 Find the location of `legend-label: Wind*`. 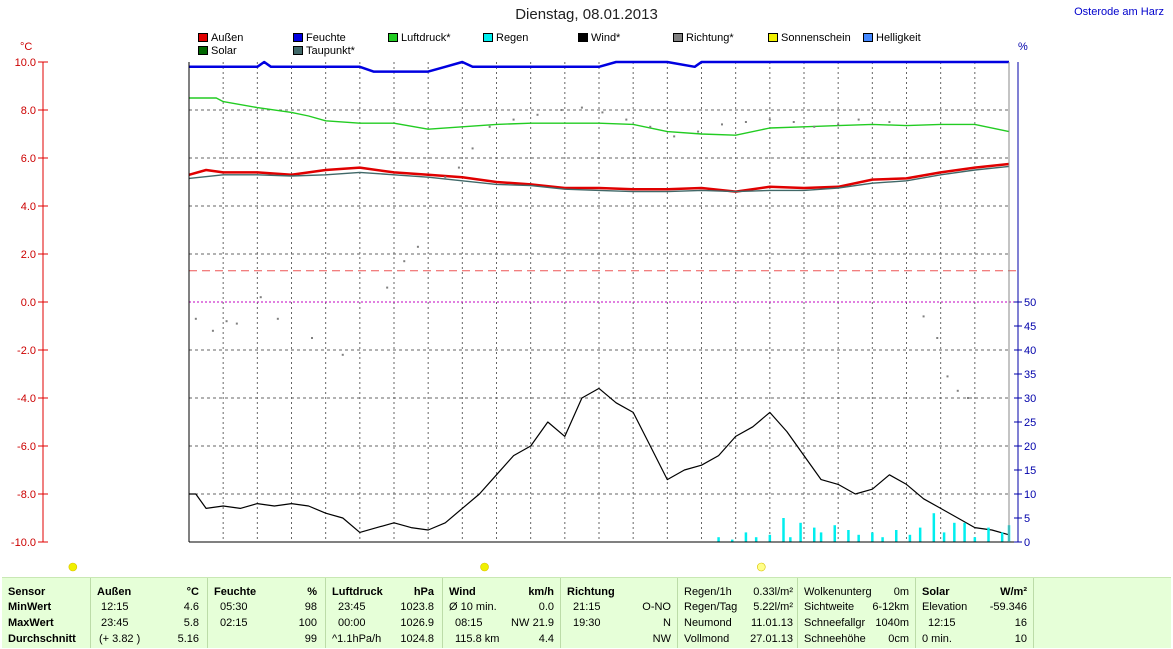

legend-label: Wind* is located at coordinates (606, 37).